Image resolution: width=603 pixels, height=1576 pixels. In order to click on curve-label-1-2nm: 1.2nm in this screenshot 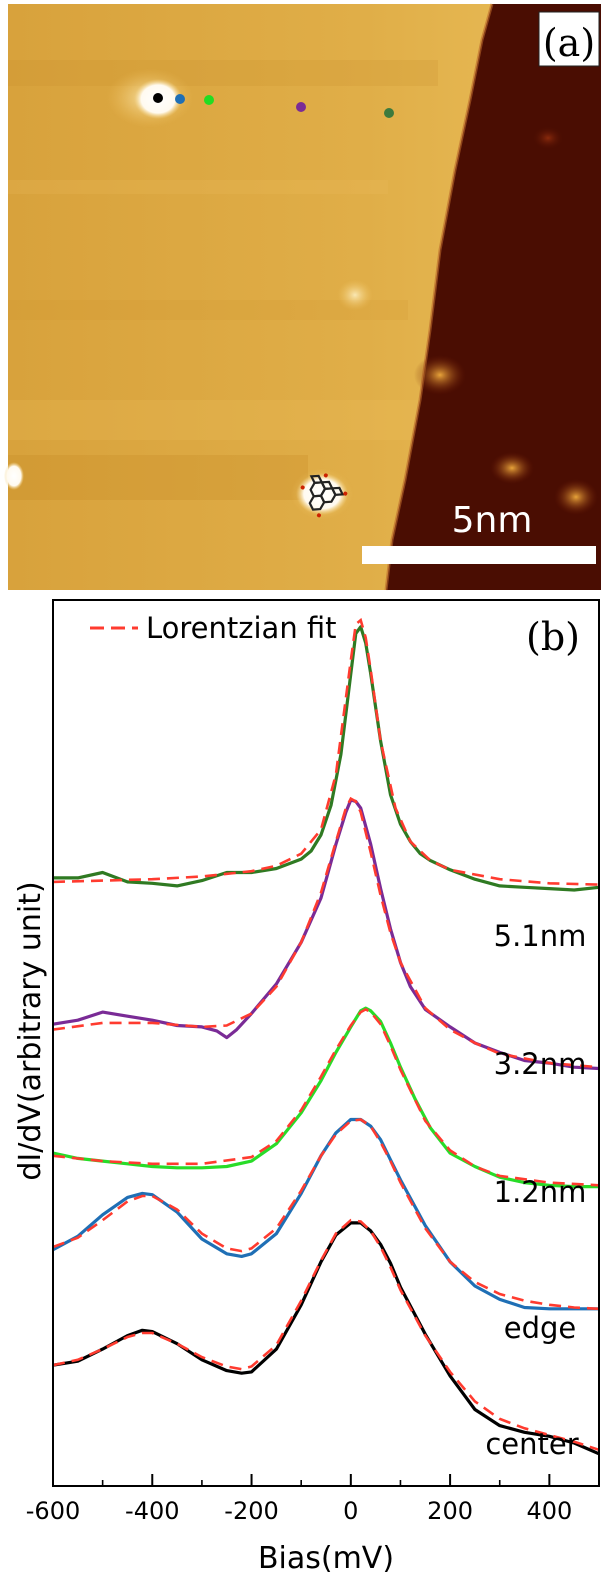, I will do `click(540, 1192)`.